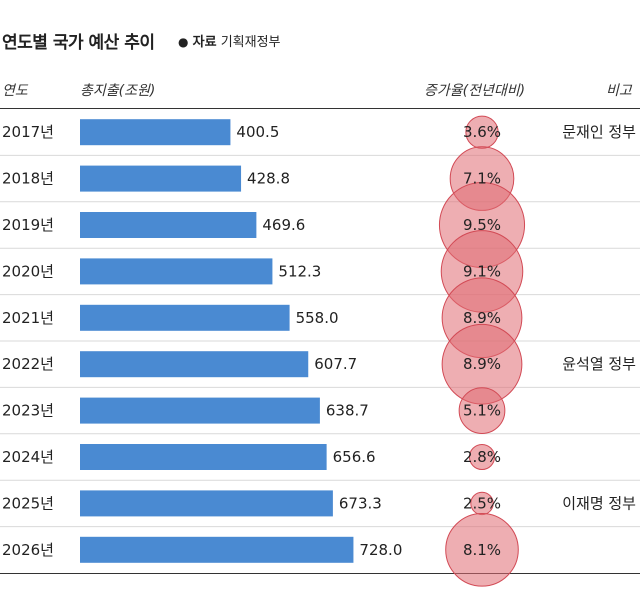 The width and height of the screenshot is (640, 607). I want to click on spend-value-label: 728.0, so click(380, 550).